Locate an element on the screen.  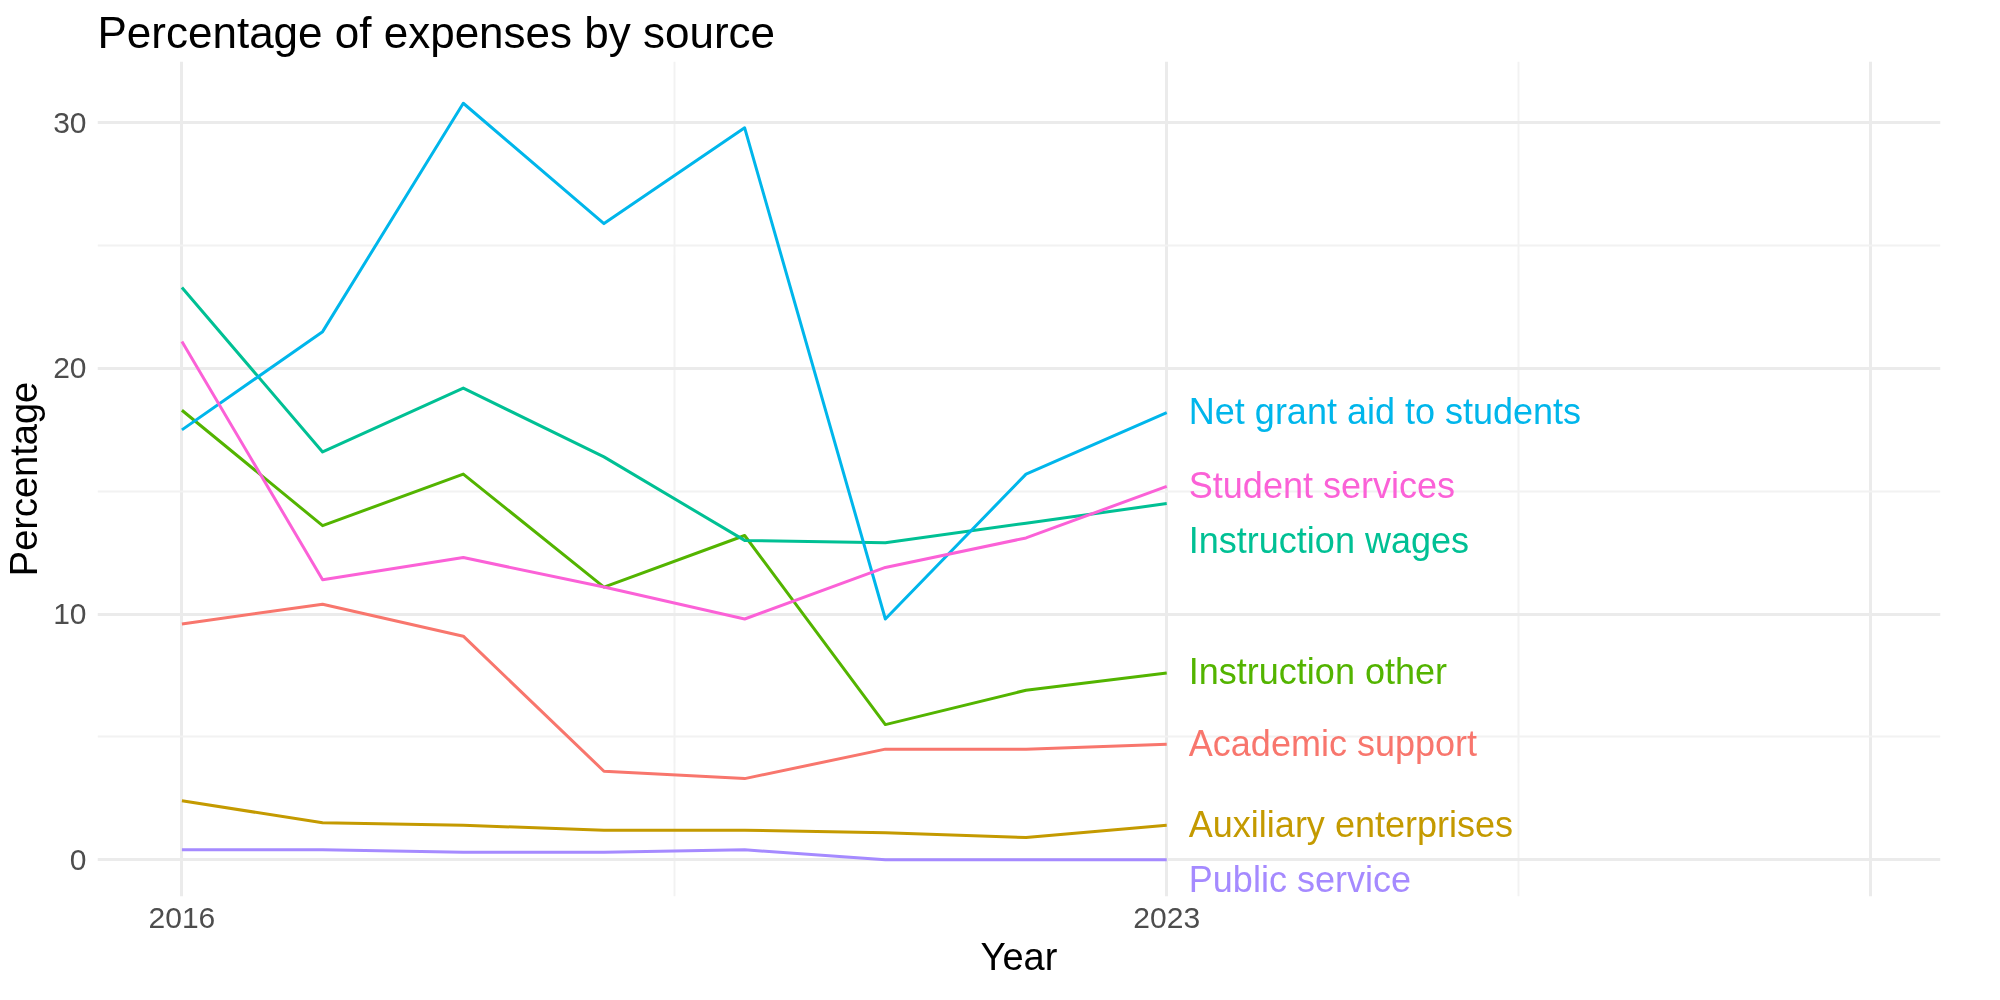
y-tick-label: 30 is located at coordinates (70, 122).